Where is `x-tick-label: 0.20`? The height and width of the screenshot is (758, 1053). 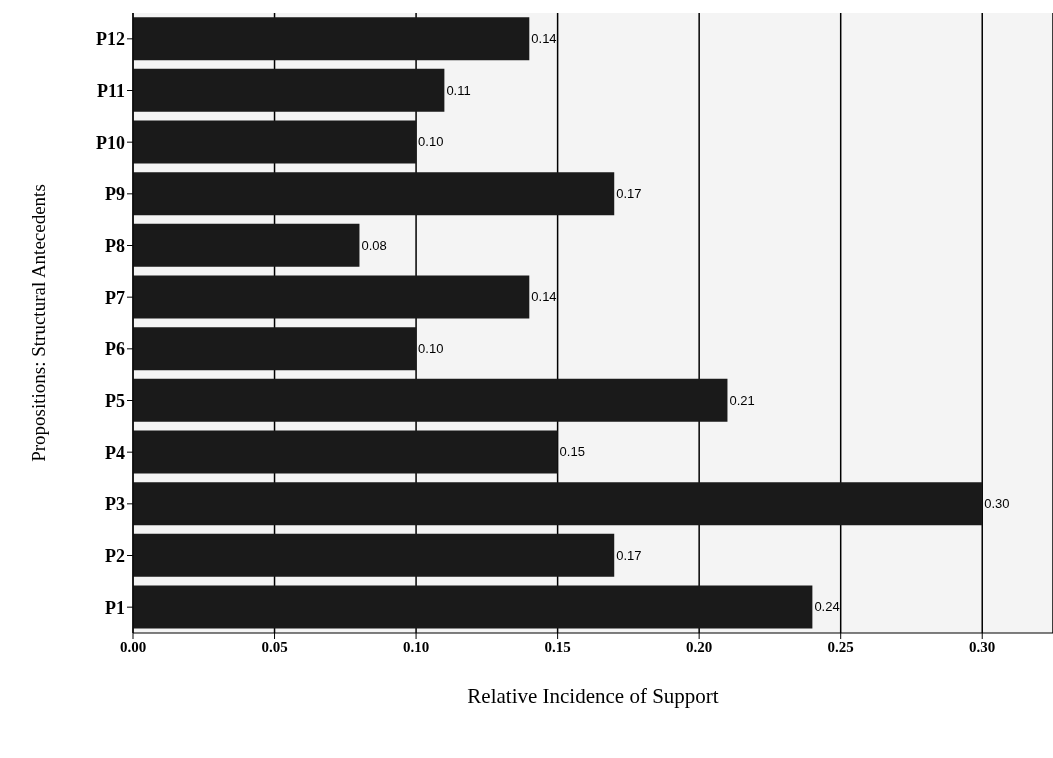
x-tick-label: 0.20 is located at coordinates (699, 646).